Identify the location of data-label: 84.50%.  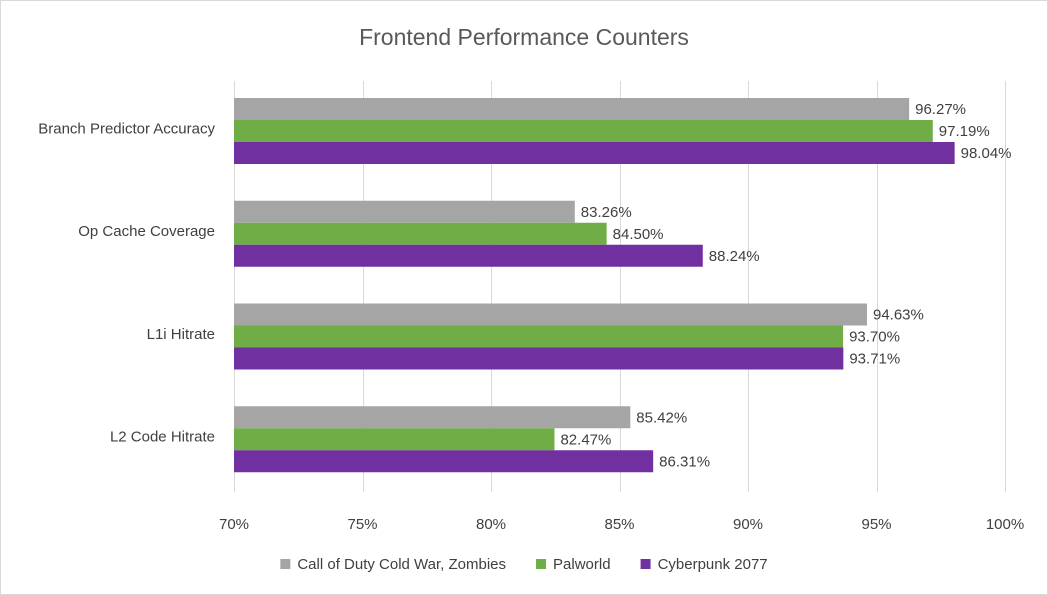
(638, 234).